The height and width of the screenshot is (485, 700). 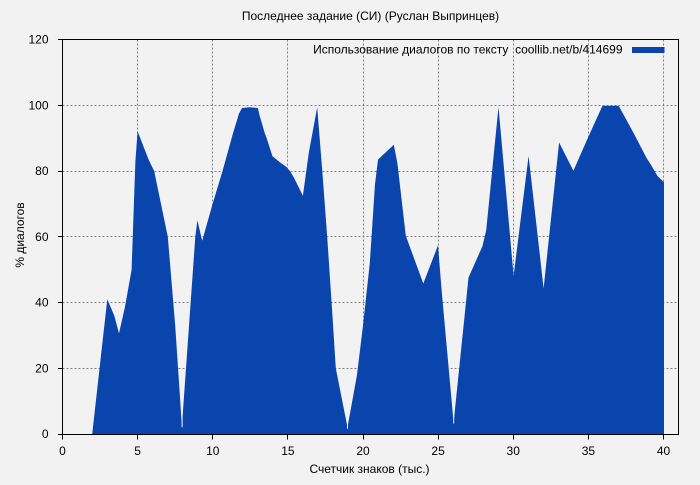 What do you see at coordinates (438, 451) in the screenshot?
I see `svg-text: 25` at bounding box center [438, 451].